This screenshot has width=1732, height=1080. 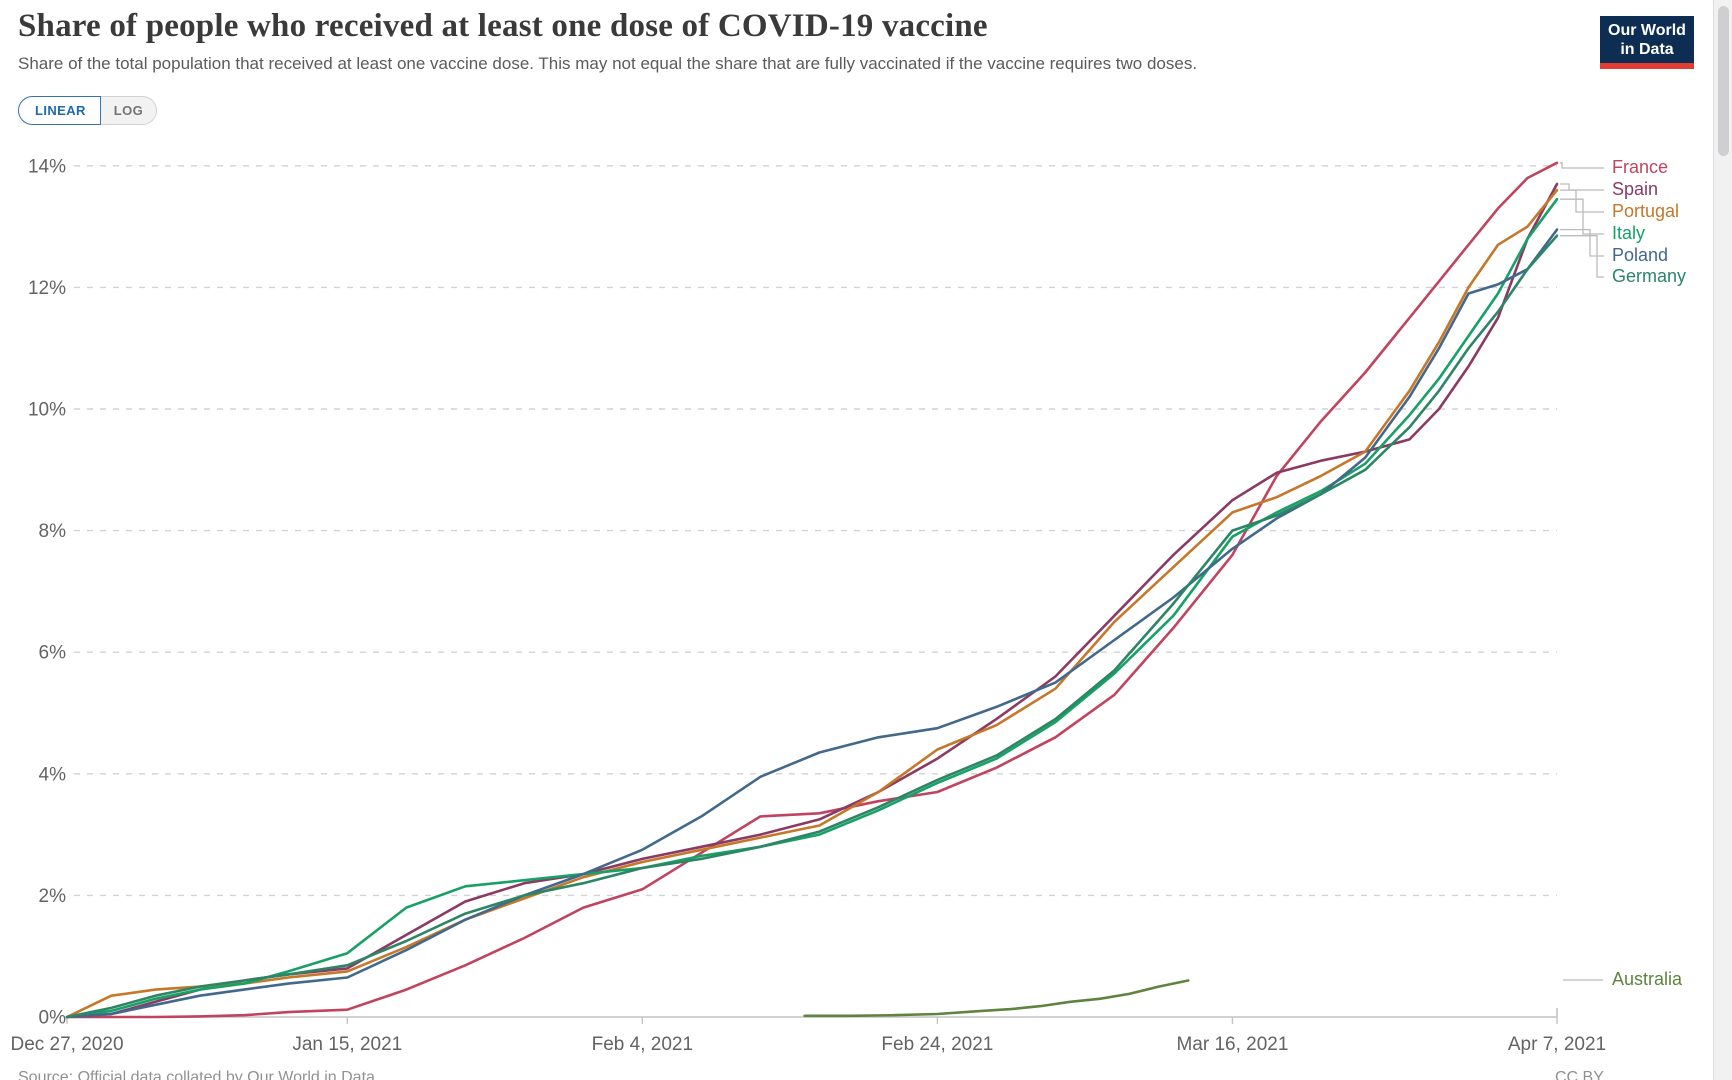 I want to click on legend-connector-spain, so click(x=1582, y=187).